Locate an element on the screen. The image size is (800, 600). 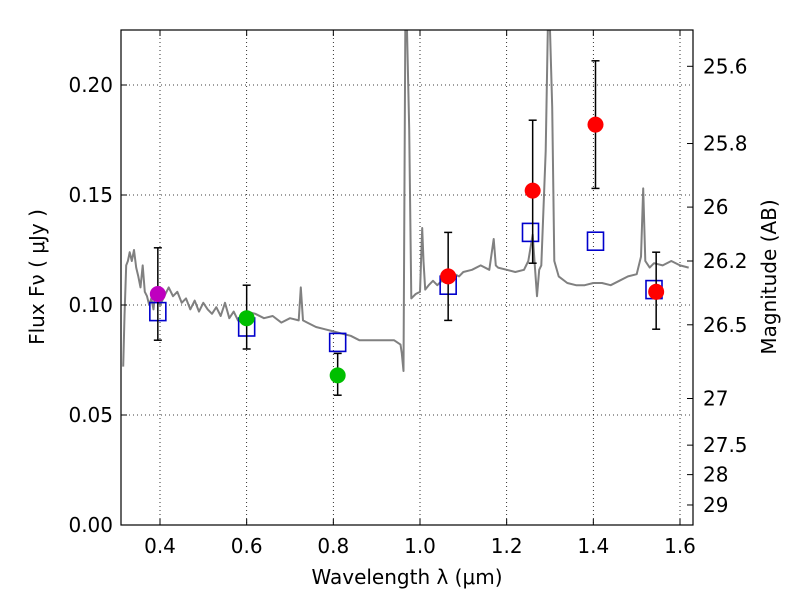
right-tick-label: 26 is located at coordinates (715, 207).